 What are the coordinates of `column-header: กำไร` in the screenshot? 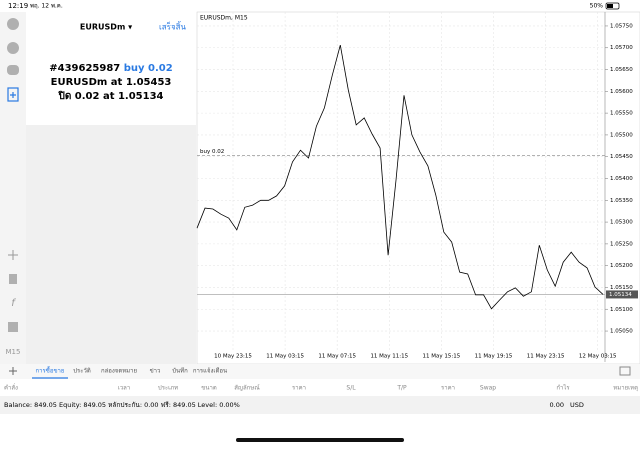 It's located at (563, 388).